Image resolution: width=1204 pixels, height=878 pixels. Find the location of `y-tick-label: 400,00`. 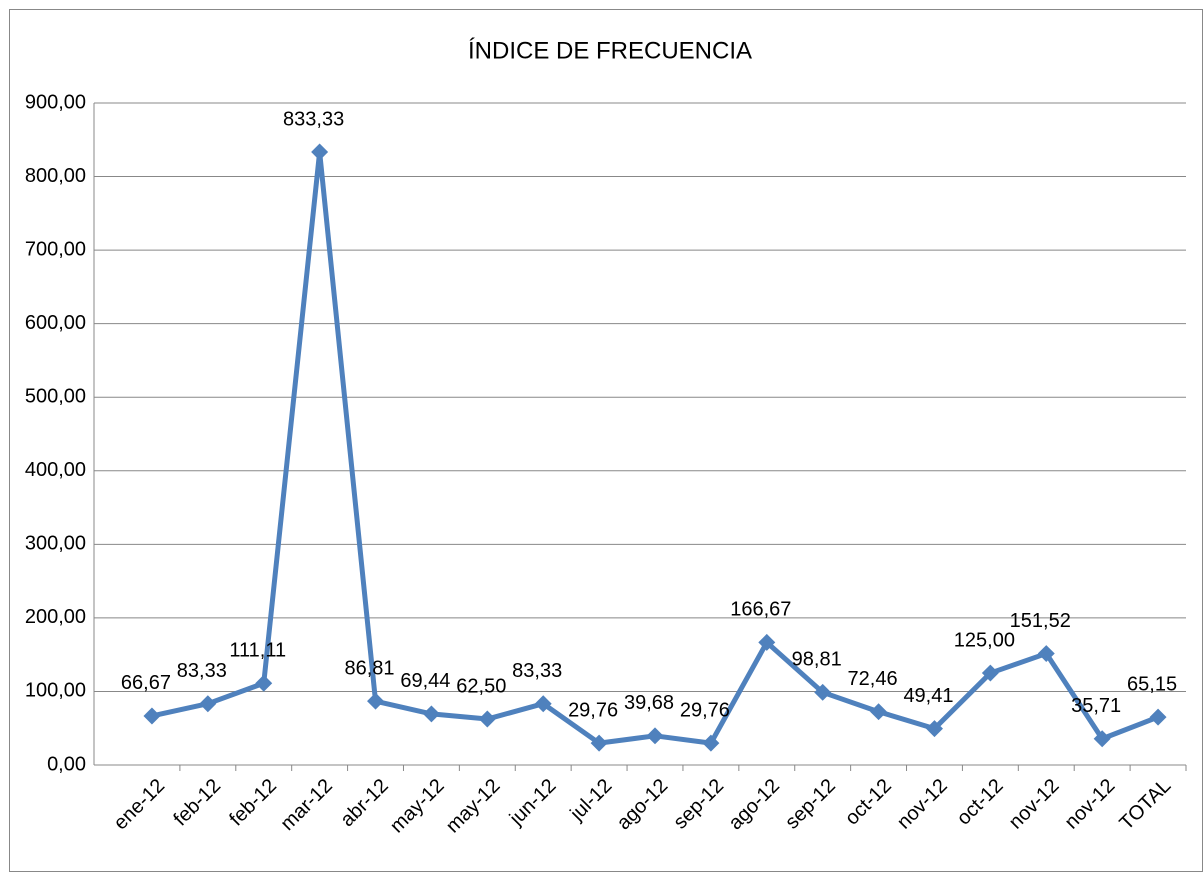

y-tick-label: 400,00 is located at coordinates (55, 470).